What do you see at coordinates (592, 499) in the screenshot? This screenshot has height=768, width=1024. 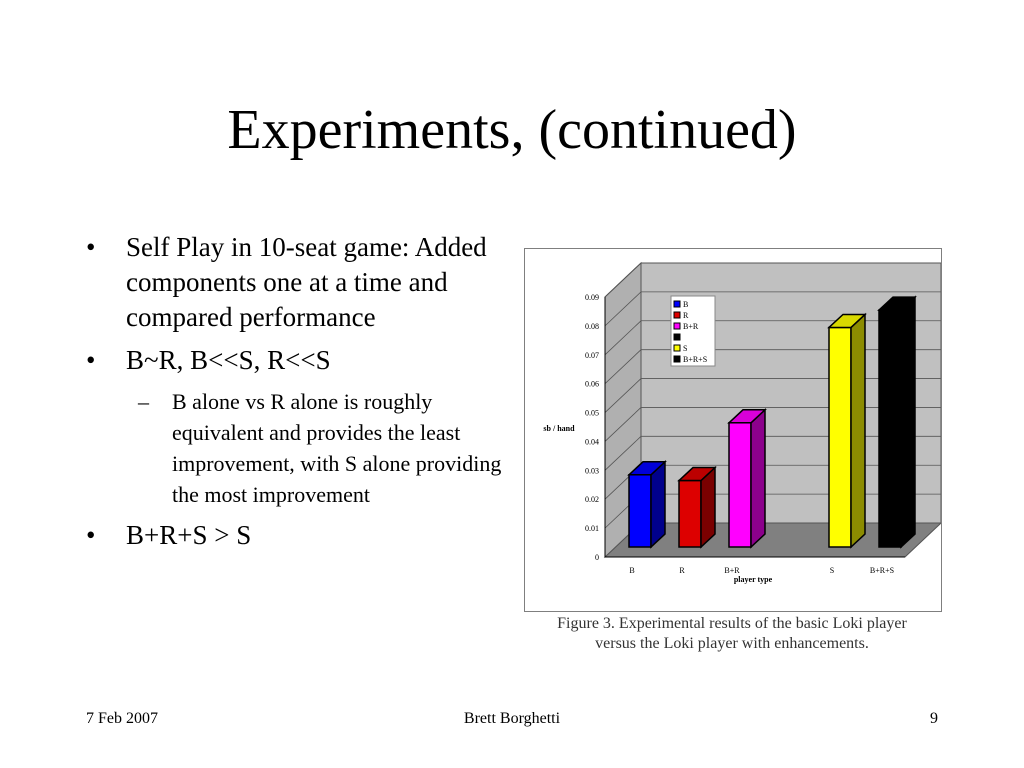 I see `y-tick-label: 0.02` at bounding box center [592, 499].